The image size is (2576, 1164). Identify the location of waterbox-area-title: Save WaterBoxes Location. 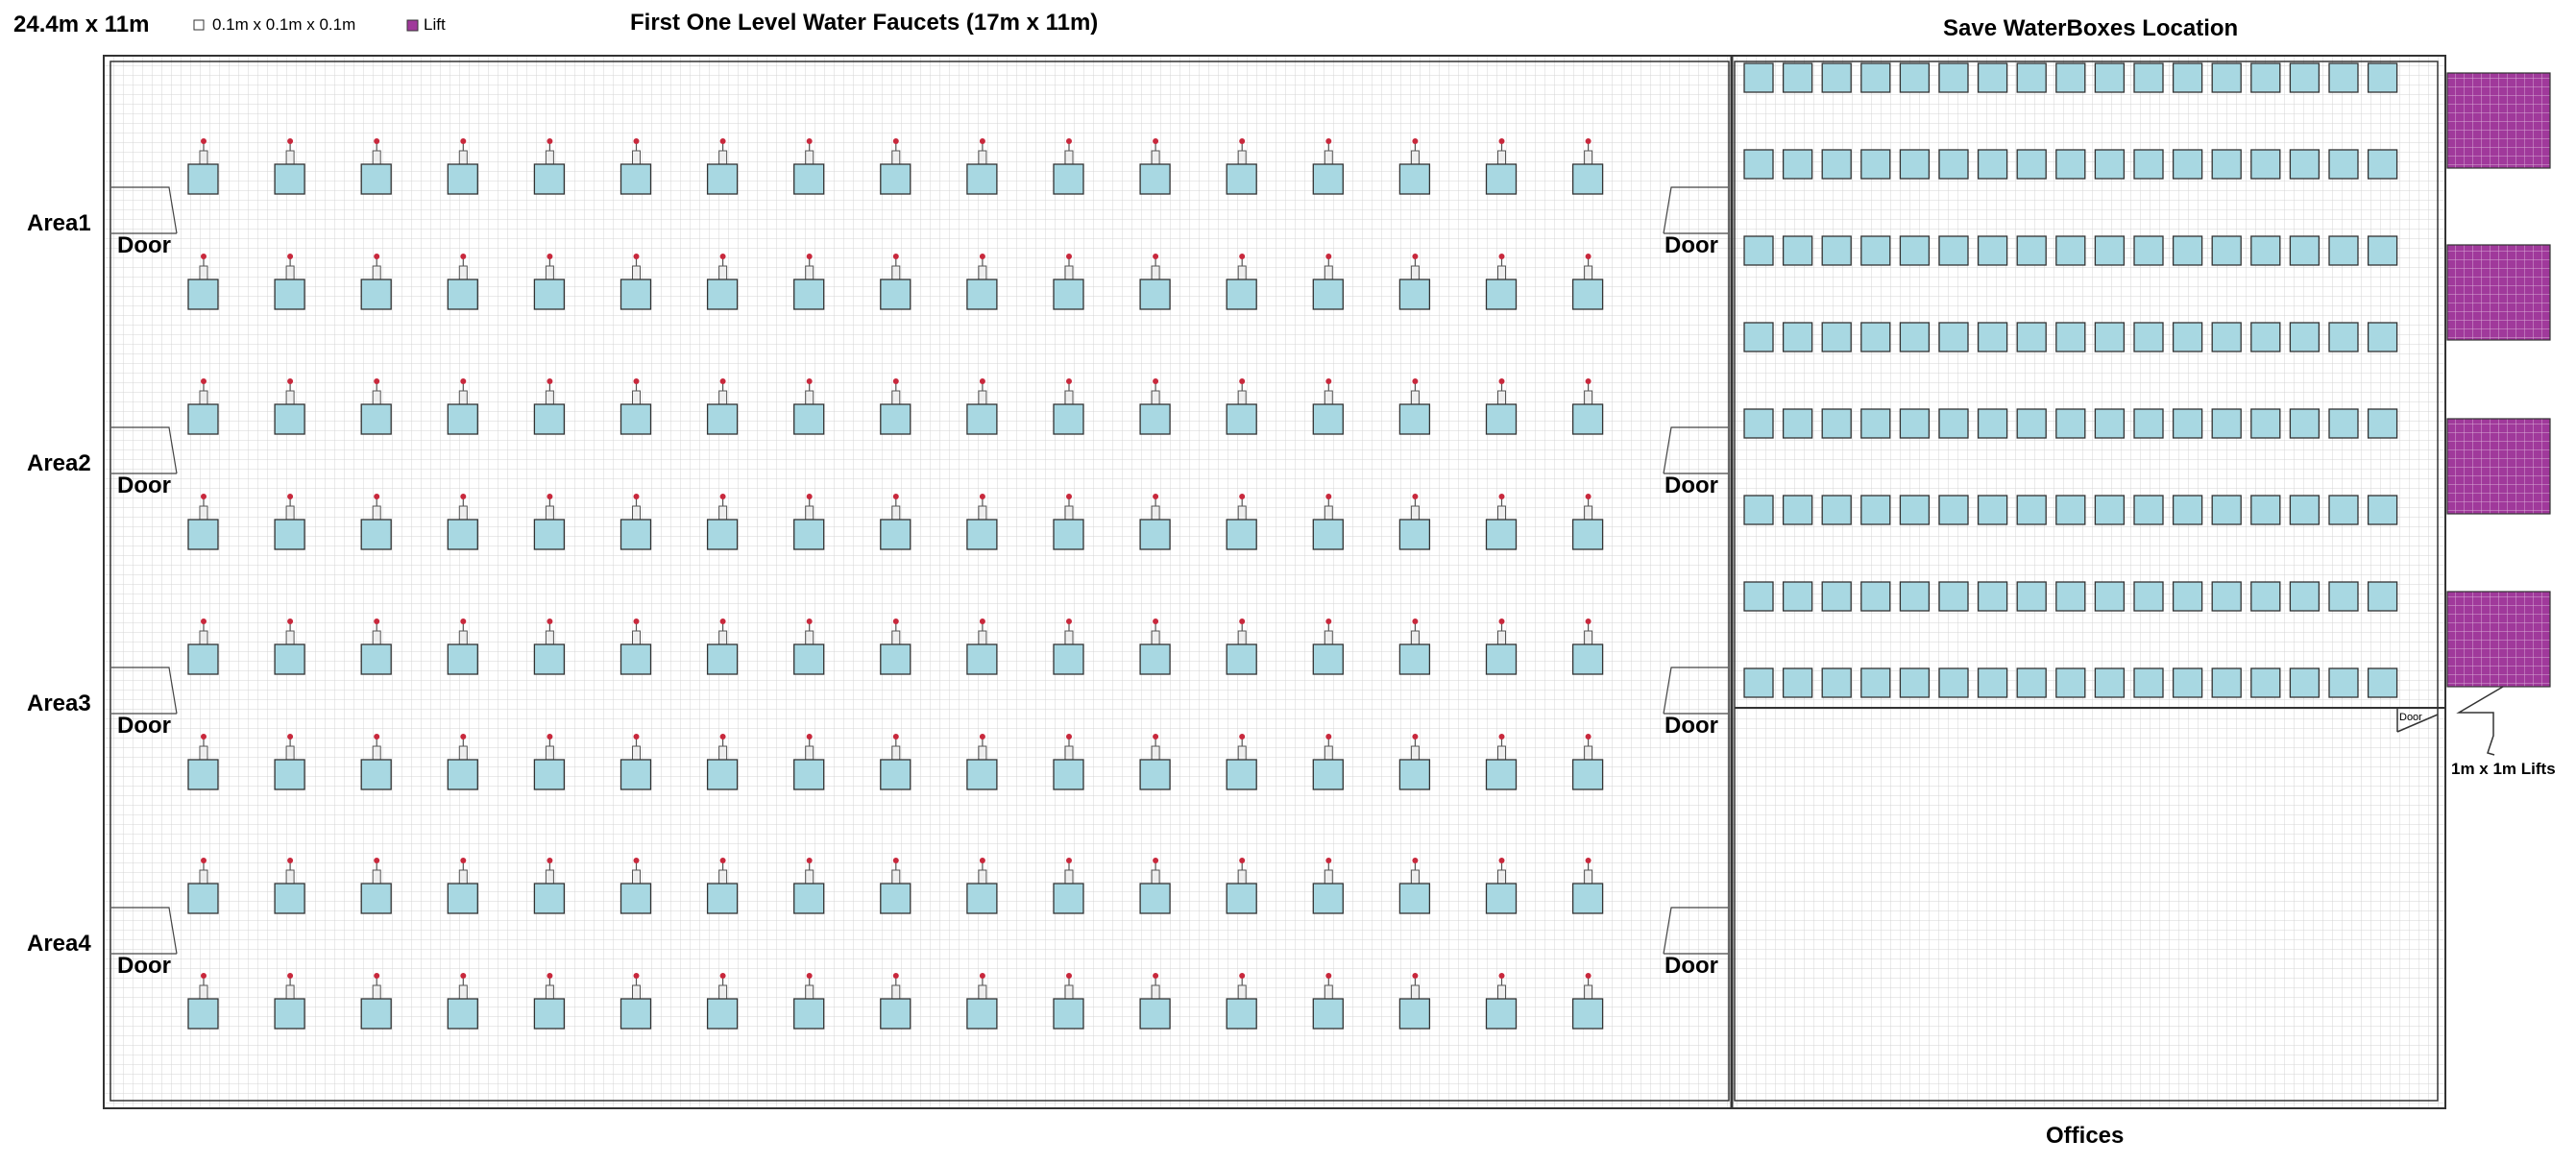
(2090, 28).